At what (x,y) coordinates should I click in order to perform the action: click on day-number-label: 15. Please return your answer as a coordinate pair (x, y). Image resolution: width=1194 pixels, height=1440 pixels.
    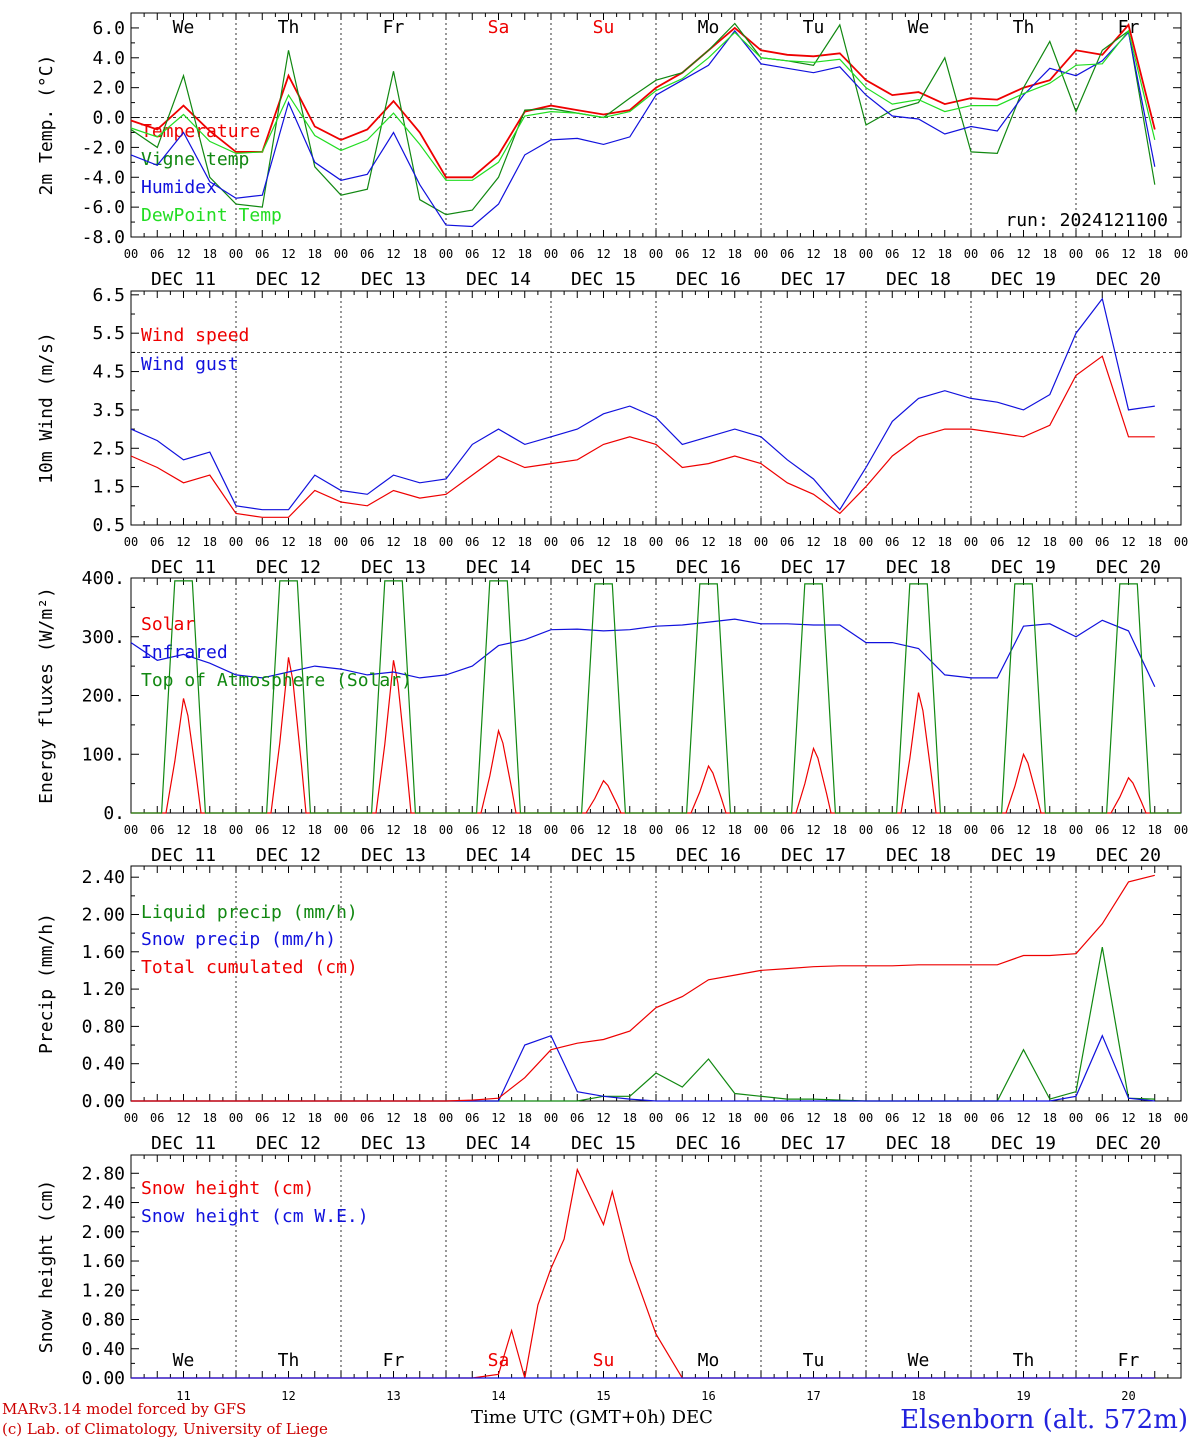
    Looking at the image, I should click on (603, 1396).